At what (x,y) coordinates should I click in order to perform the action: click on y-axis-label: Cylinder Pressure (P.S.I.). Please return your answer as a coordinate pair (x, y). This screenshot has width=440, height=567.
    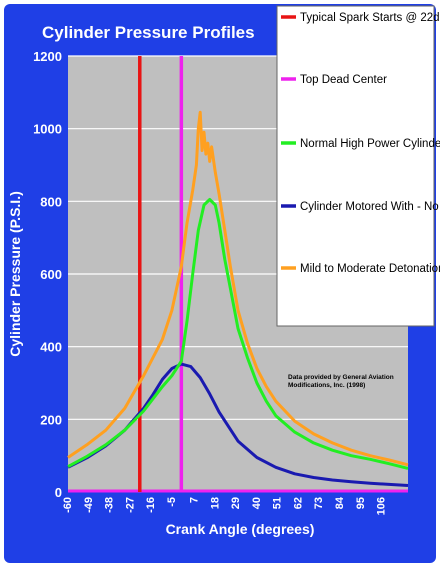
    Looking at the image, I should click on (15, 273).